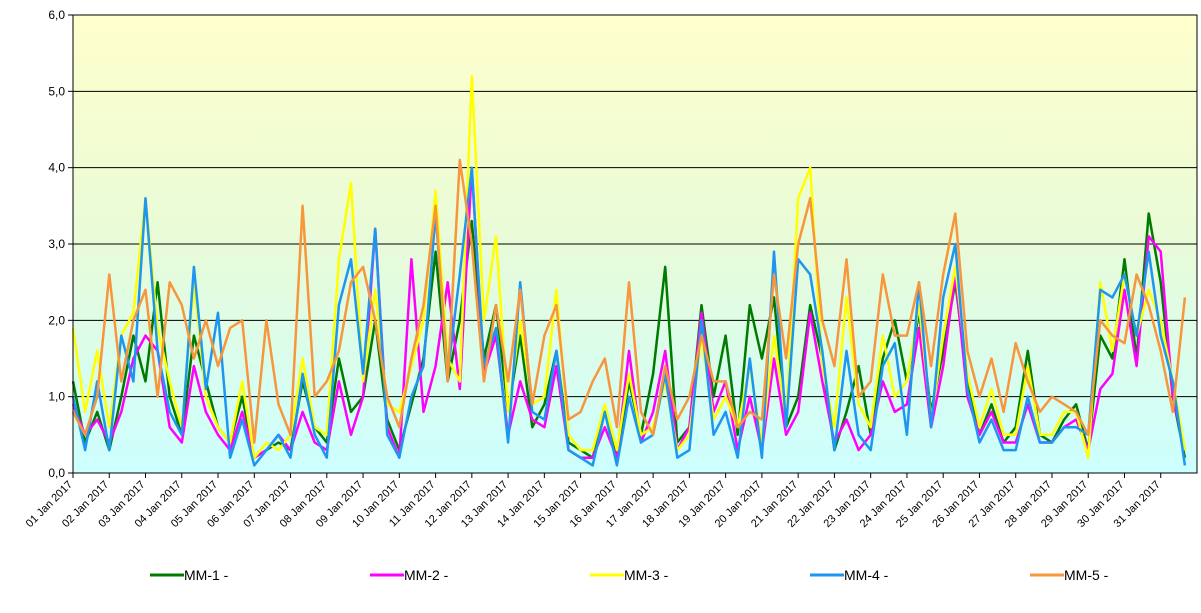  I want to click on y-tick-label: 0,0, so click(56, 473).